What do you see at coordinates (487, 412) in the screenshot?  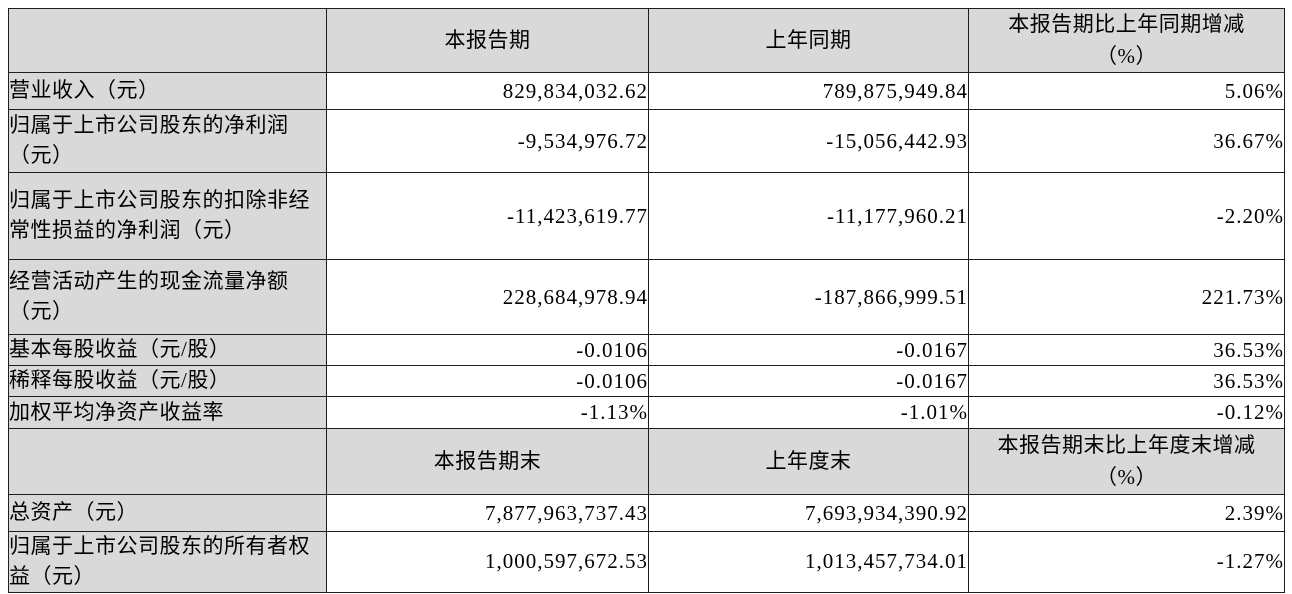 I see `current-period-value-cell: -1.13%` at bounding box center [487, 412].